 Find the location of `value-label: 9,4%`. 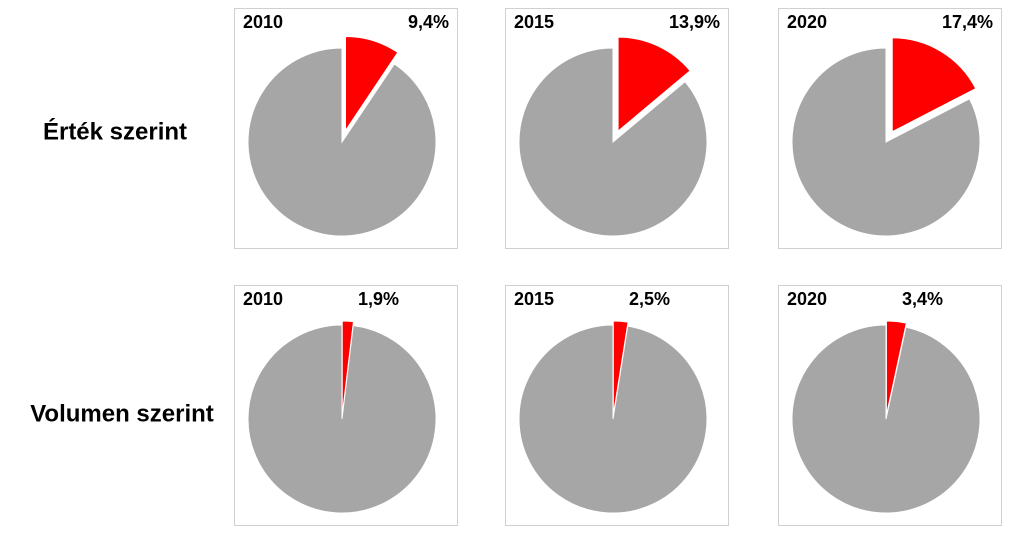

value-label: 9,4% is located at coordinates (428, 22).